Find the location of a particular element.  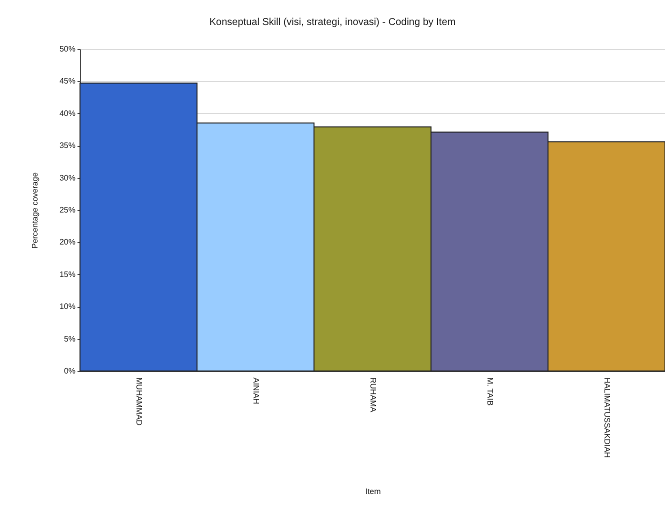

y-axis-title: Percentage coverage is located at coordinates (35, 210).